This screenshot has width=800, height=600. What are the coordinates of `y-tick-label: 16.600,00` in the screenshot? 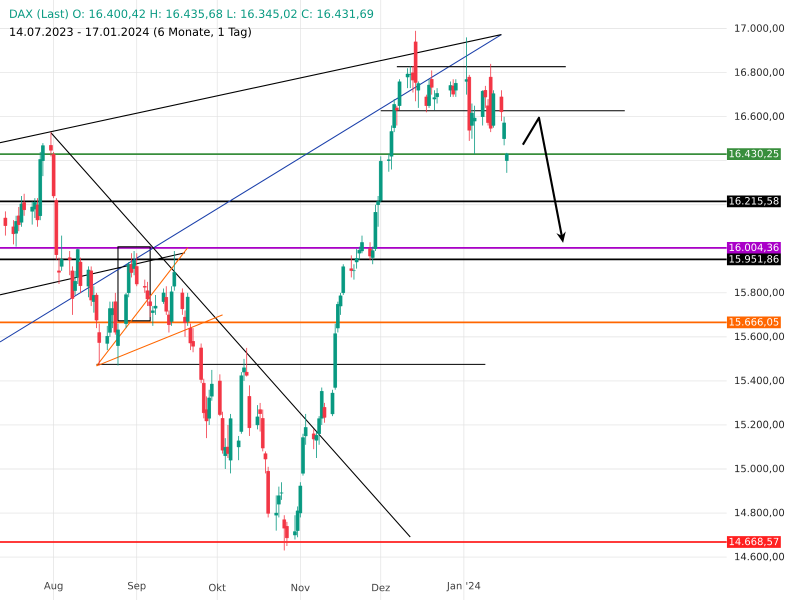 It's located at (759, 116).